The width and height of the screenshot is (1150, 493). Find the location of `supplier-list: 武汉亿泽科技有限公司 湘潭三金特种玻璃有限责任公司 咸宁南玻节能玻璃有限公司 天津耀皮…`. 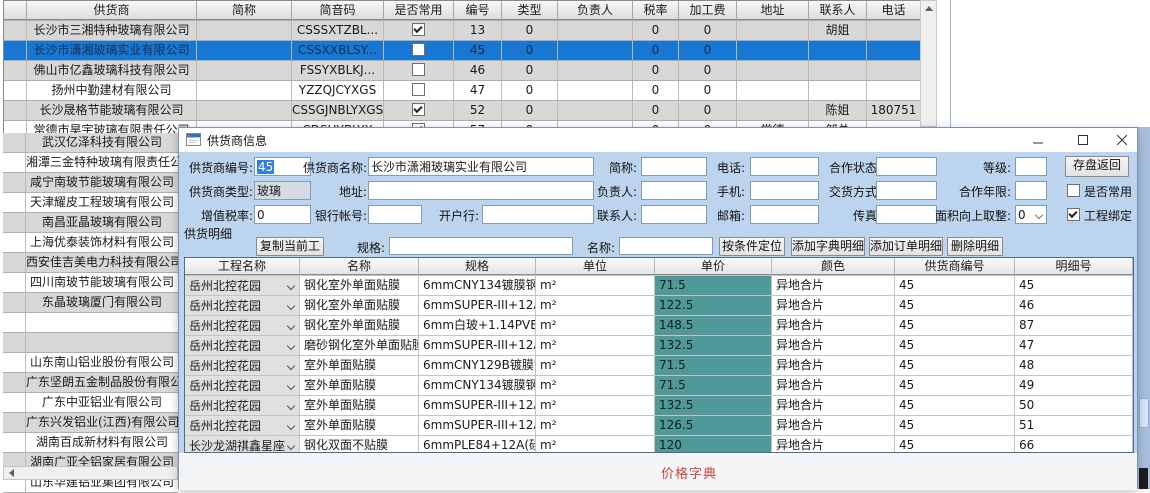

supplier-list: 武汉亿泽科技有限公司 湘潭三金特种玻璃有限责任公司 咸宁南玻节能玻璃有限公司 天津耀皮… is located at coordinates (90, 313).